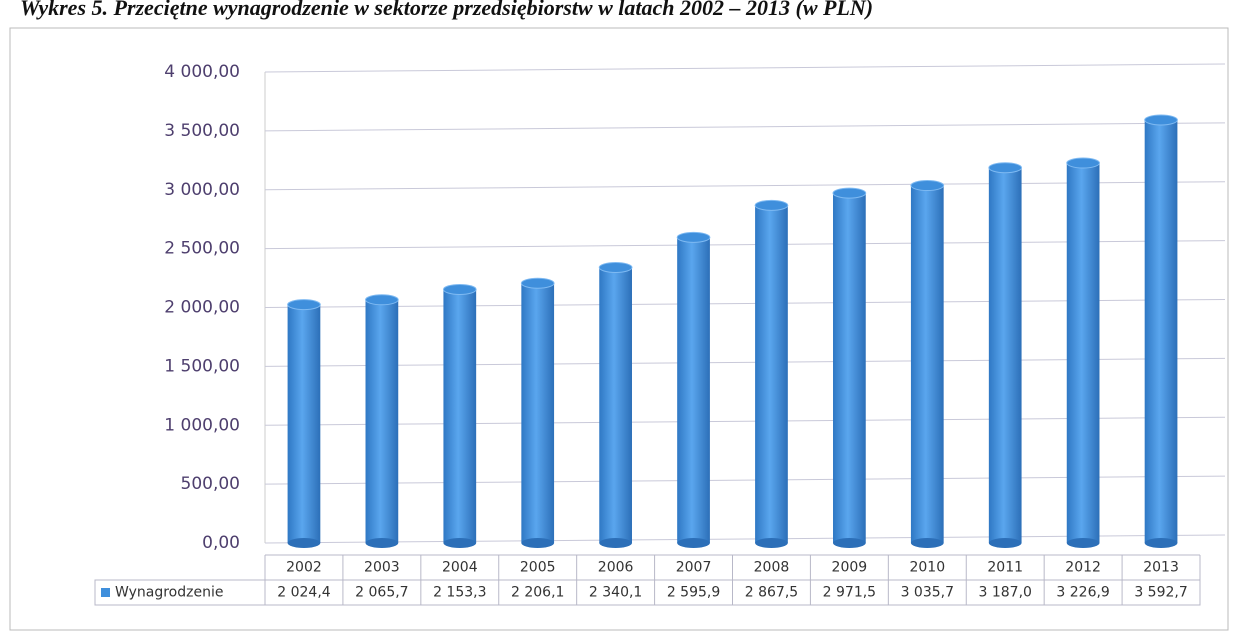  What do you see at coordinates (615, 593) in the screenshot?
I see `value-label: 2 340,1` at bounding box center [615, 593].